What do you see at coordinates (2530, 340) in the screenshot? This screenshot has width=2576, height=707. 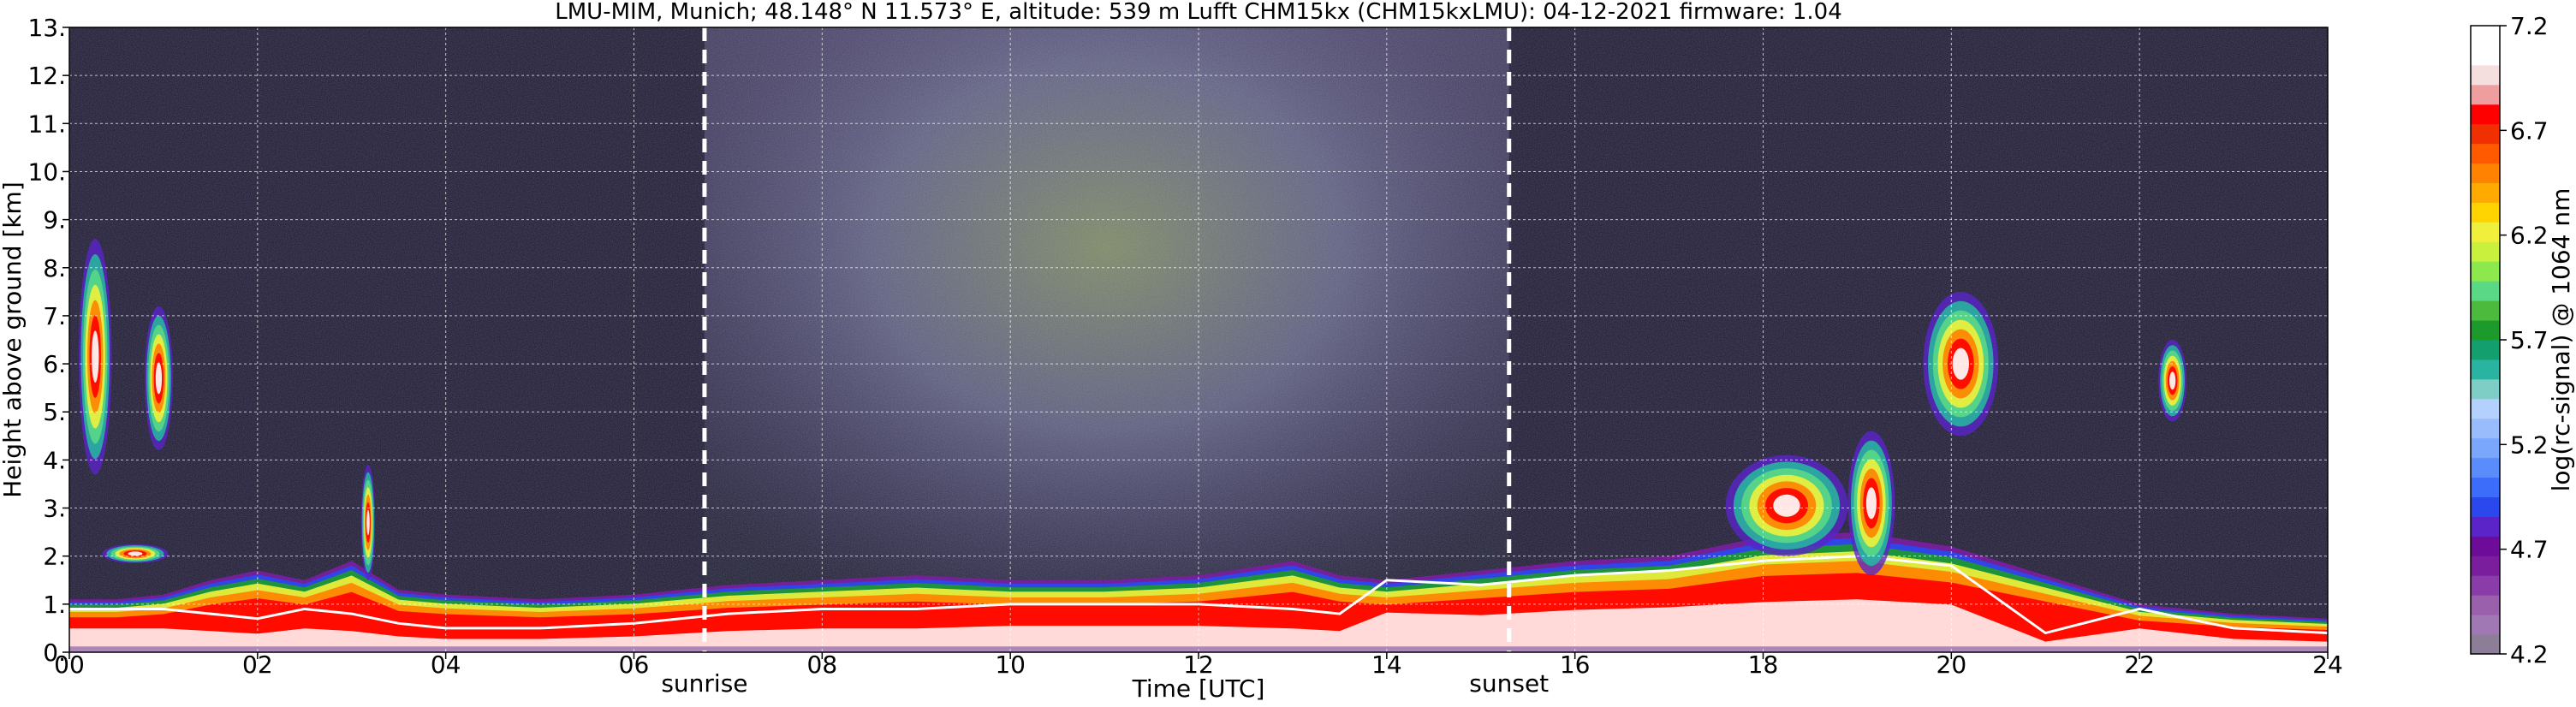 I see `colorbar-tick-label-3: 5.7` at bounding box center [2530, 340].